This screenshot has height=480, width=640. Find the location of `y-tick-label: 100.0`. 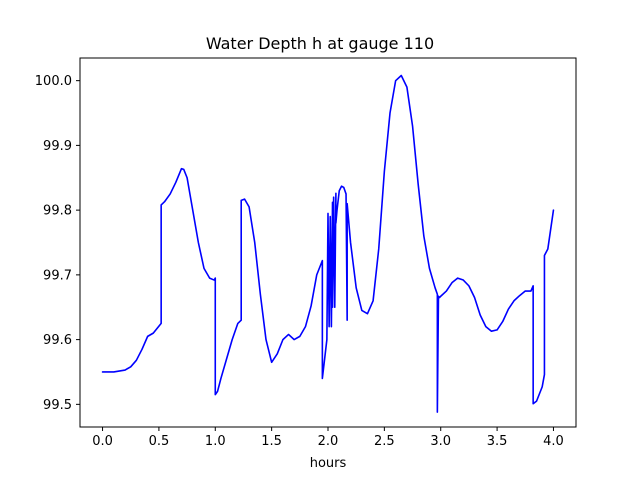

y-tick-label: 100.0 is located at coordinates (53, 81).